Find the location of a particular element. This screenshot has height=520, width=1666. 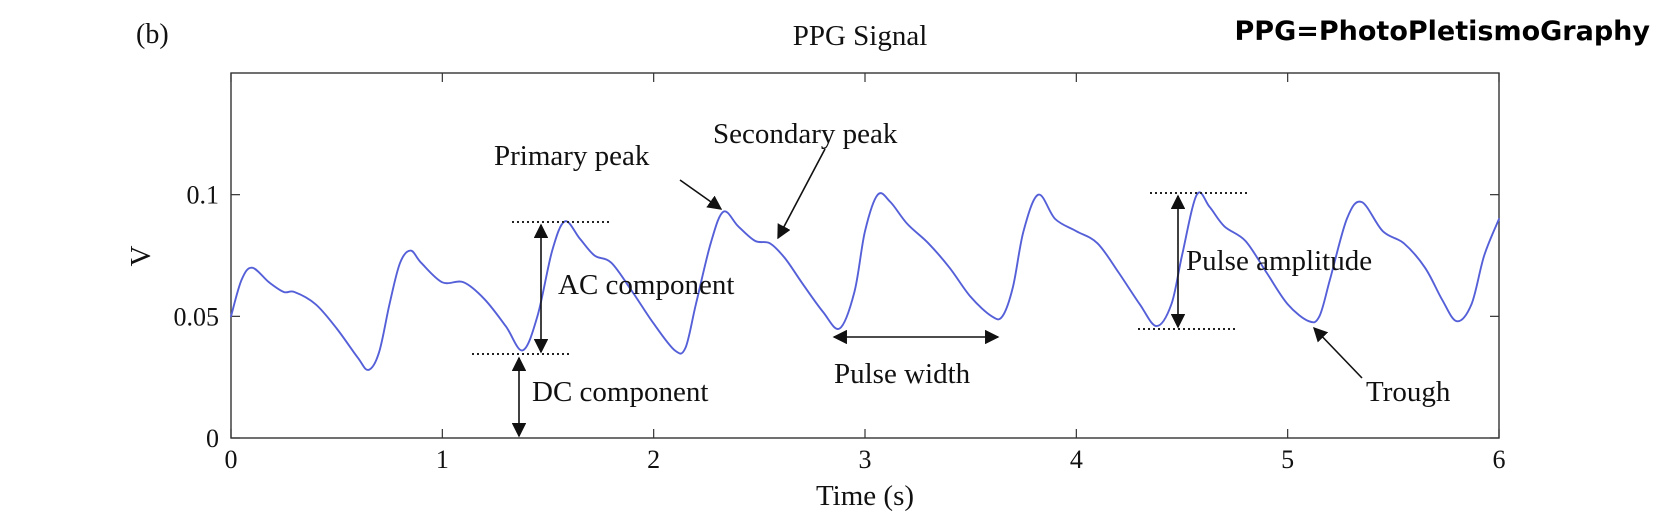

chart-title: PPG Signal is located at coordinates (860, 36).